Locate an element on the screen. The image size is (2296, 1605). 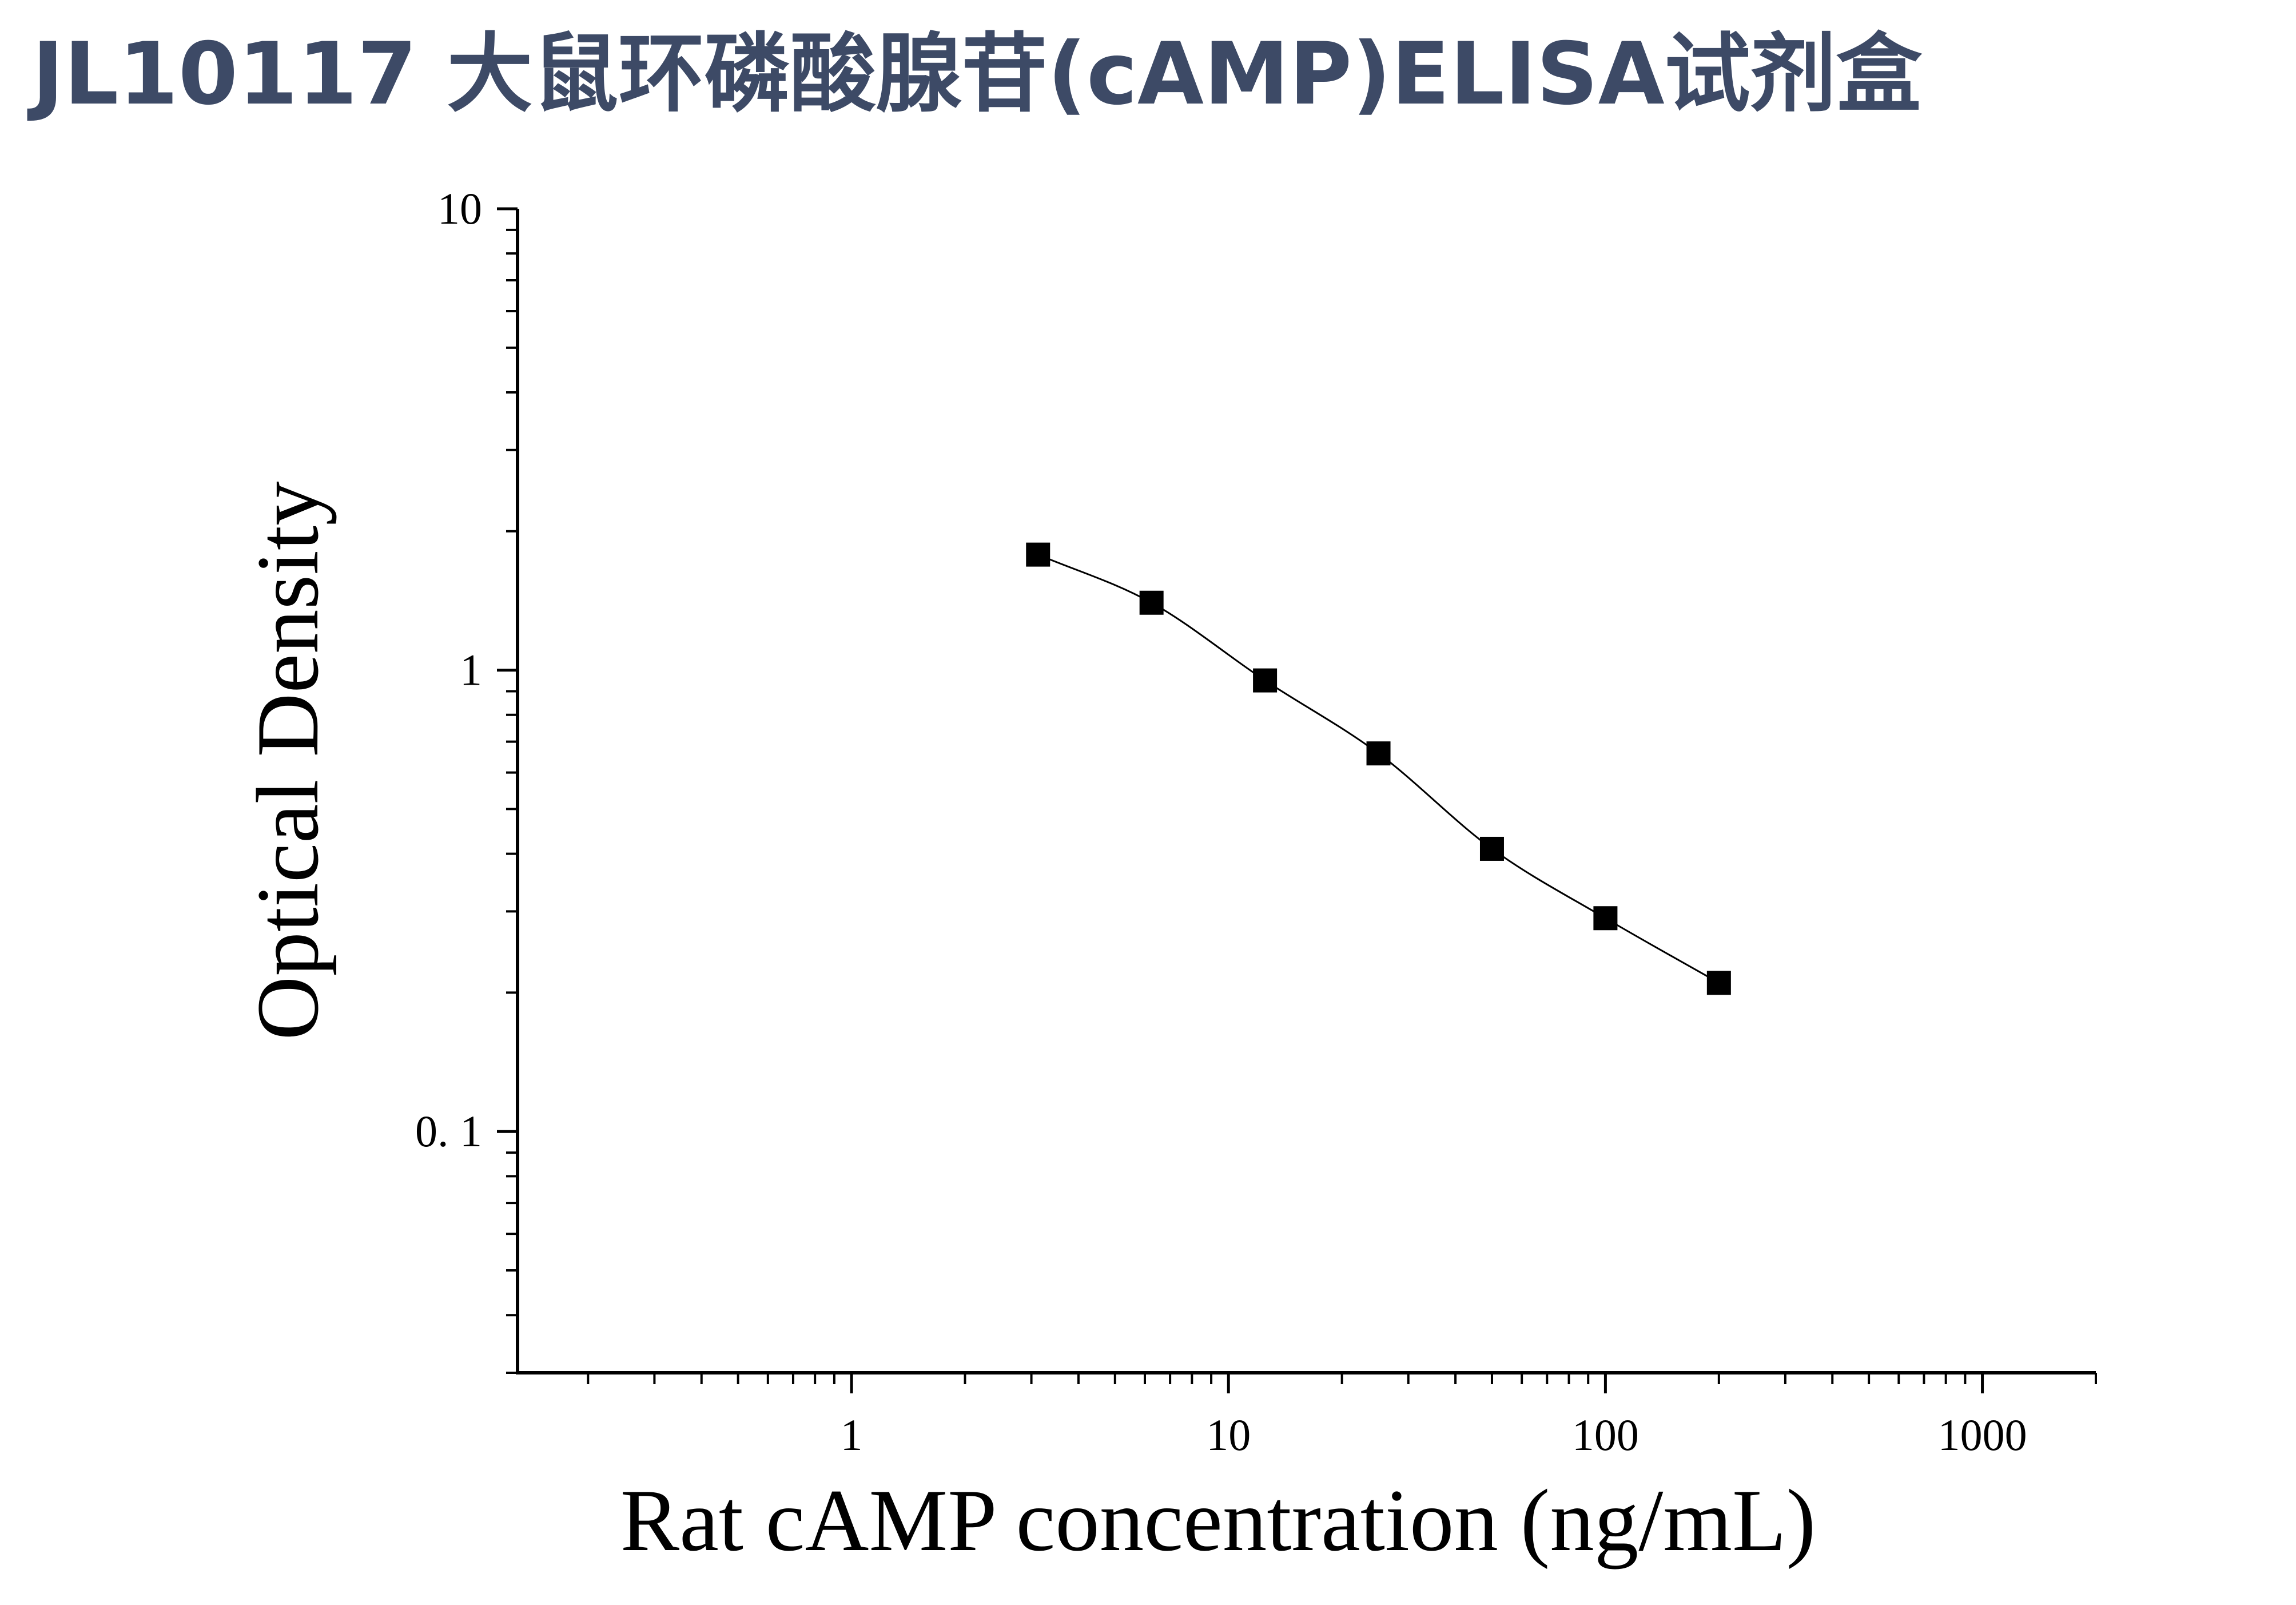
y-tick-label: 1 is located at coordinates (471, 670).